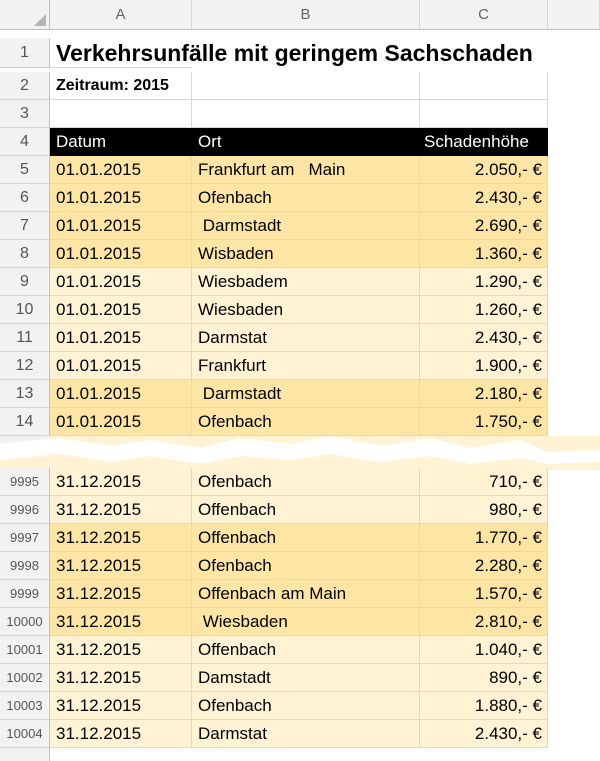  I want to click on row-header: 5, so click(25, 170).